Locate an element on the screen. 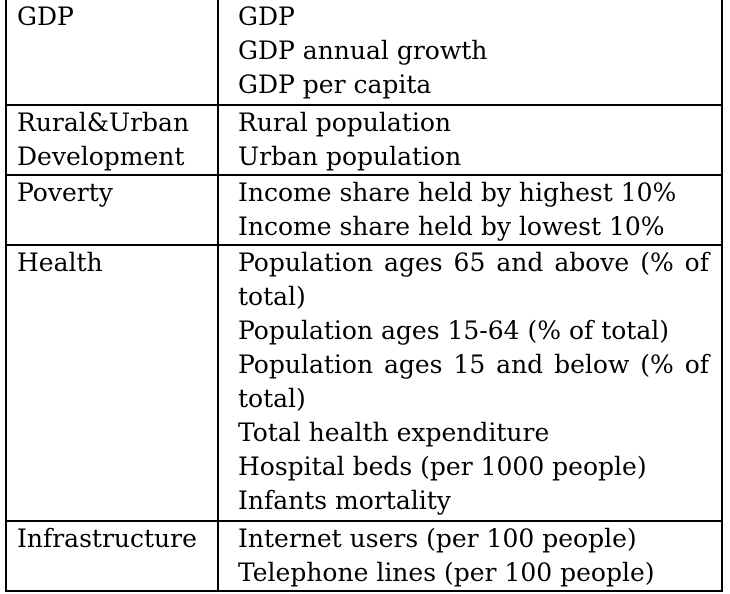 The width and height of the screenshot is (730, 594). indicator-cell: GDP GDP annual growth GDP per capita is located at coordinates (470, 52).